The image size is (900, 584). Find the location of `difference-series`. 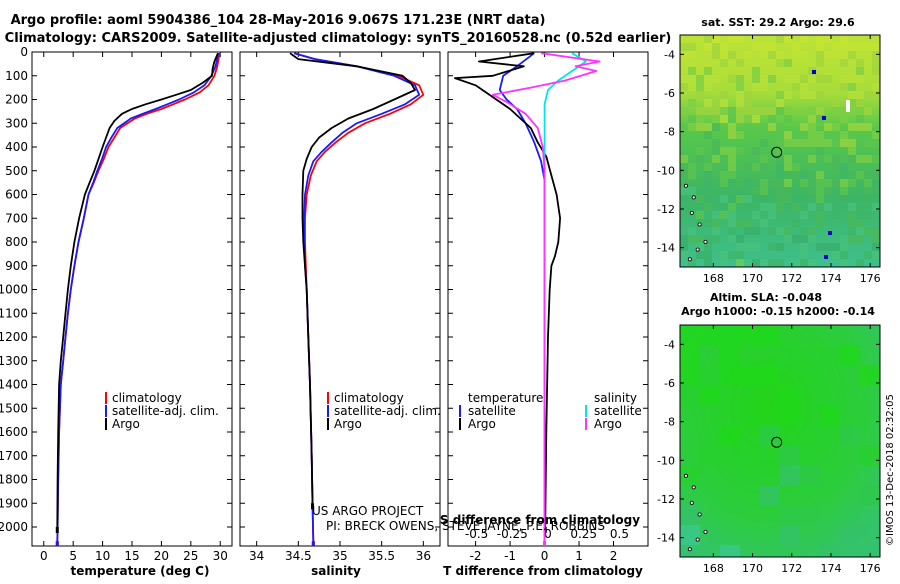

difference-series is located at coordinates (527, 299).